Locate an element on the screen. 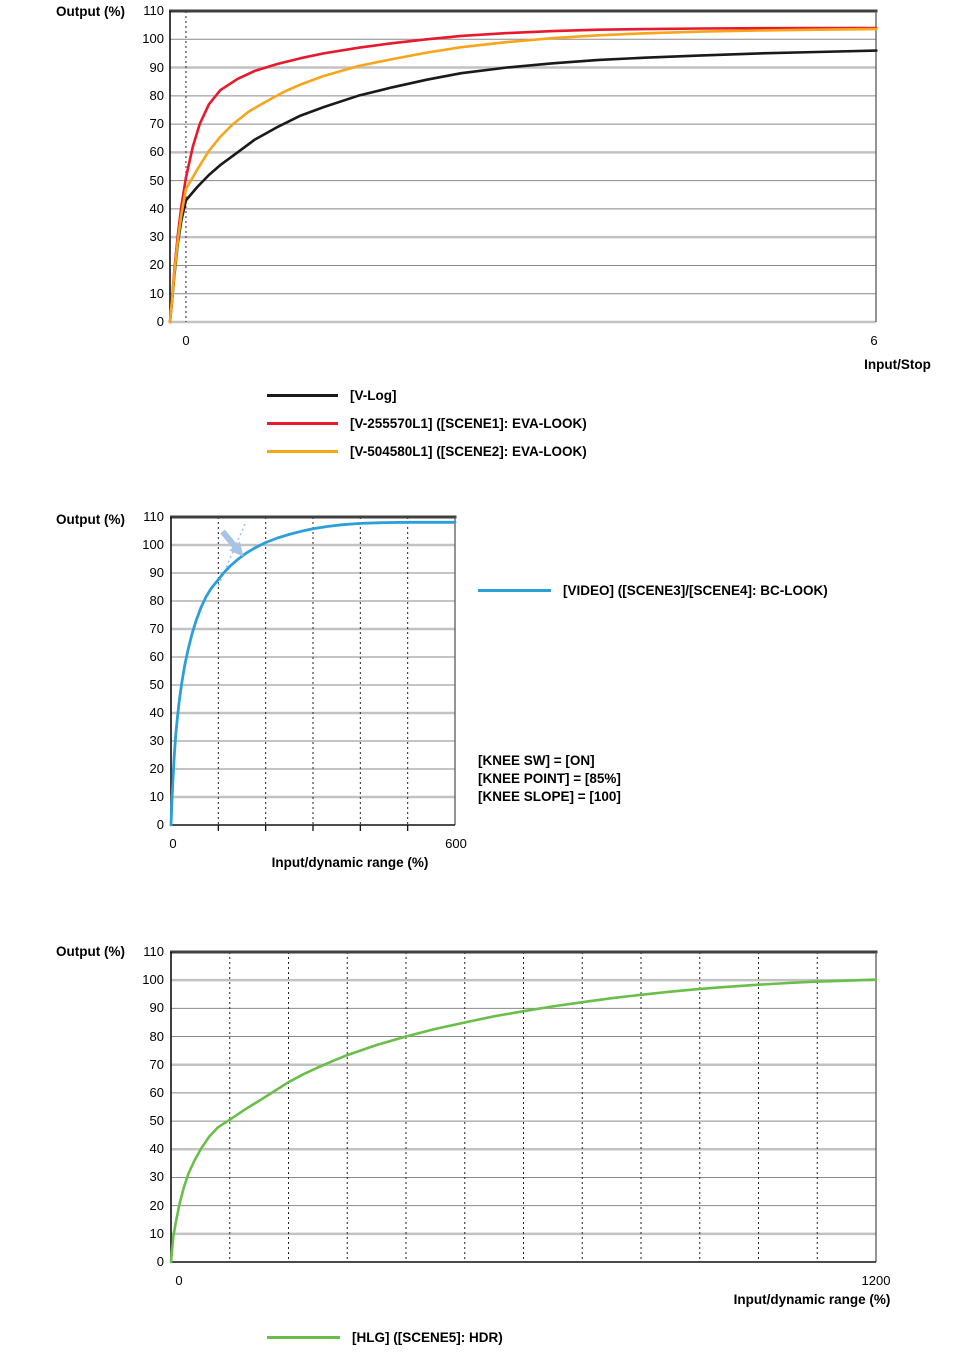 The height and width of the screenshot is (1357, 976). legend-label-v-504580l1: [V-504580L1] ([SCENE2]: EVA-LOOK) is located at coordinates (468, 451).